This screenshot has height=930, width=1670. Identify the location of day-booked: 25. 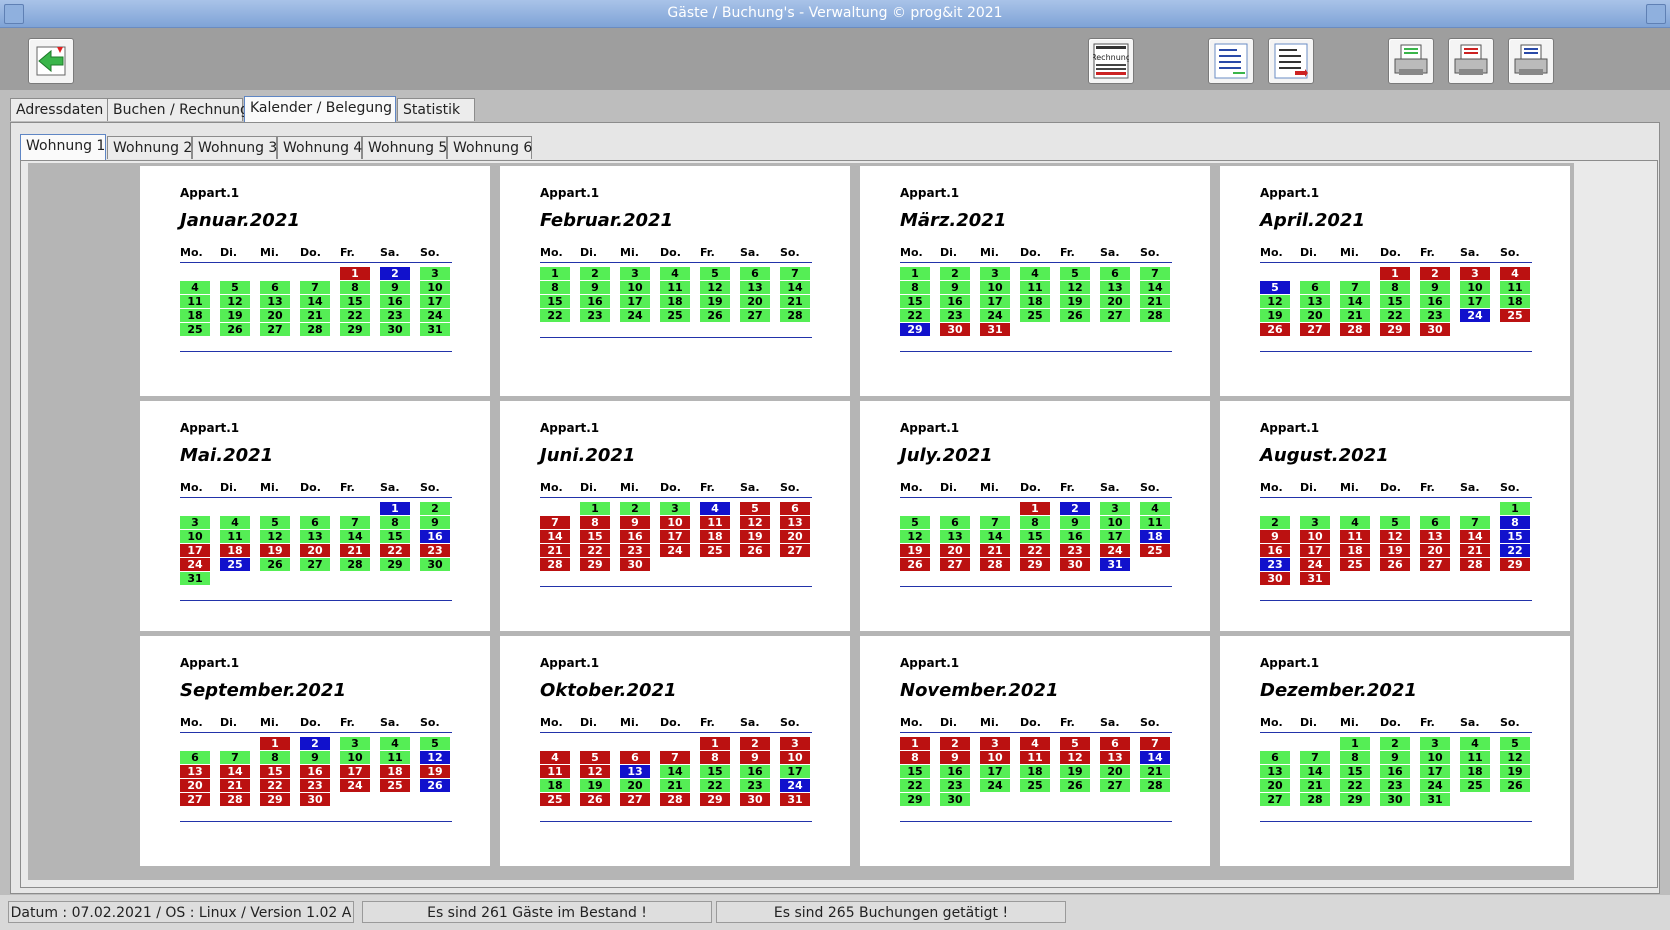
(1355, 564).